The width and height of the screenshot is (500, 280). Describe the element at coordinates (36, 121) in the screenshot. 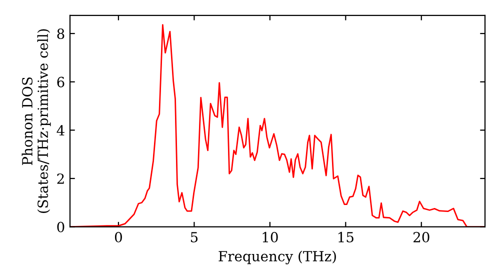

I see `y-axis-title: Phonon DOS (States/THz·primitive cell)` at that location.